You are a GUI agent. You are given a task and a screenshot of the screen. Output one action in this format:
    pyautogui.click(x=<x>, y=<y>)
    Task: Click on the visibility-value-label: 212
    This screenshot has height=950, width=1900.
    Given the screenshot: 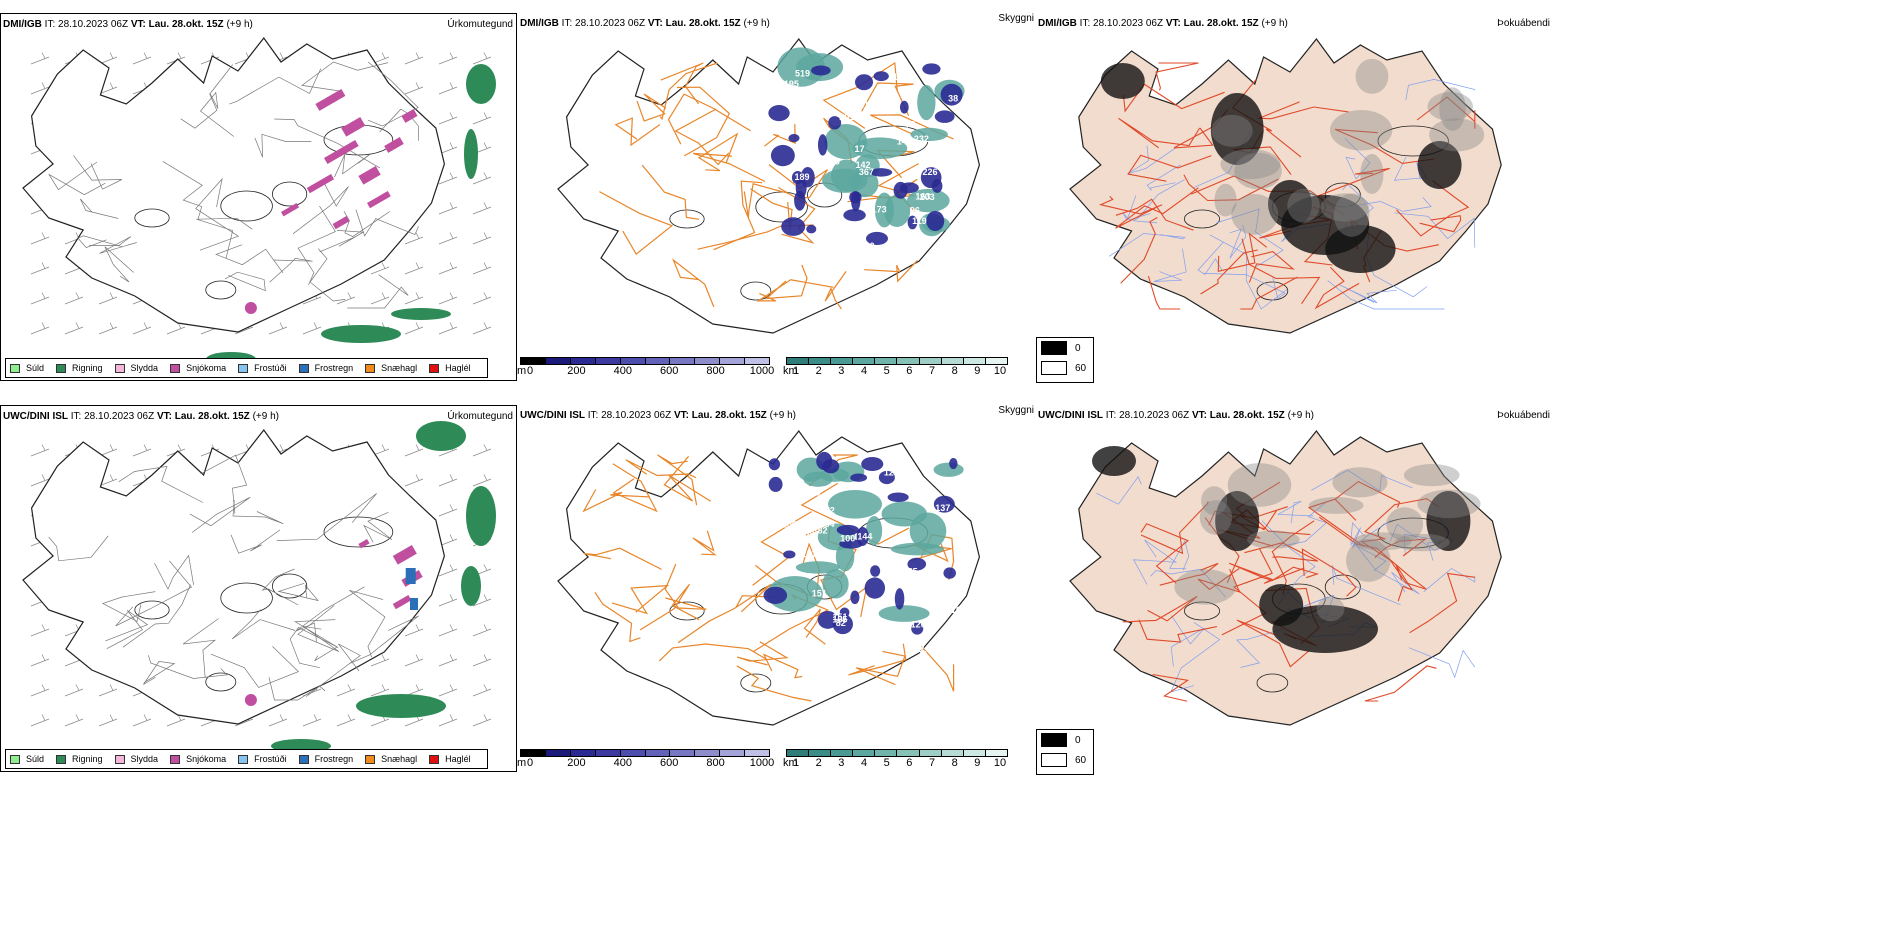 What is the action you would take?
    pyautogui.click(x=866, y=105)
    